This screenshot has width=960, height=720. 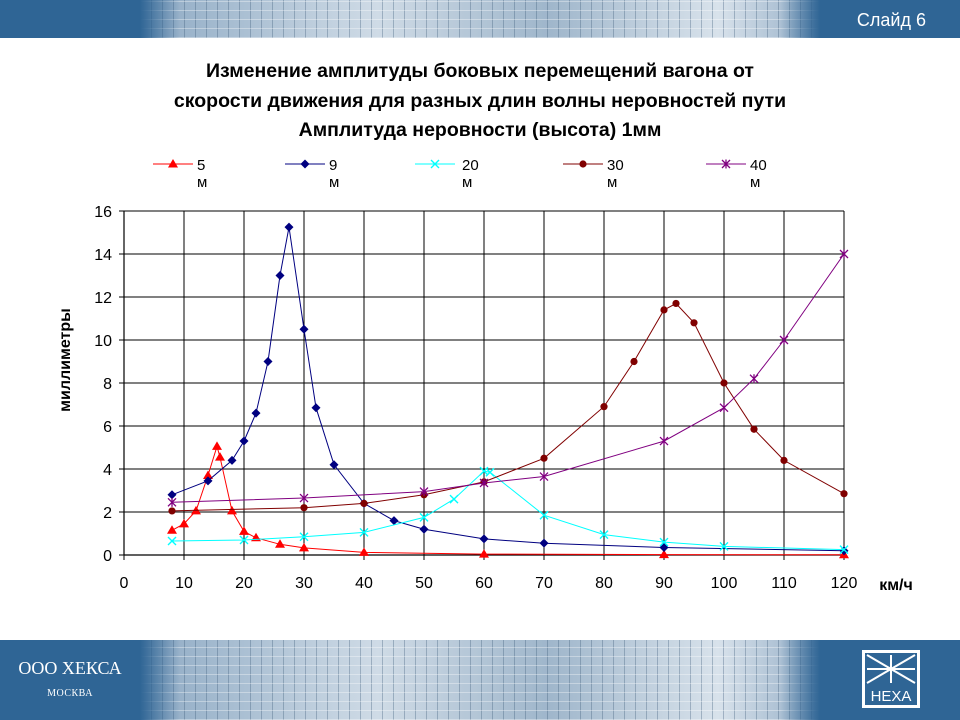 What do you see at coordinates (244, 583) in the screenshot?
I see `x-tick-label-20: 20` at bounding box center [244, 583].